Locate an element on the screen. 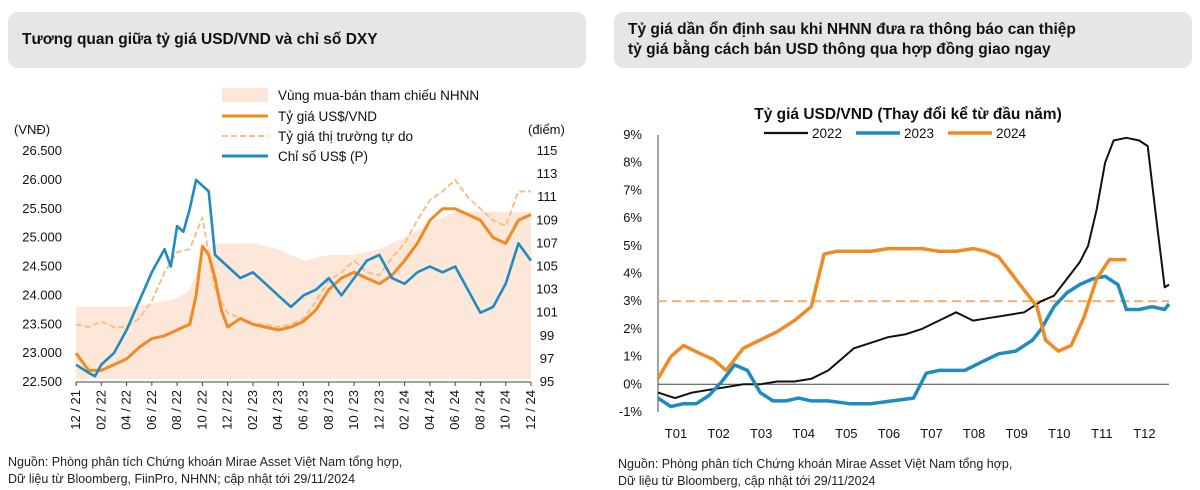 The width and height of the screenshot is (1200, 490). right-y-tick-label: 95 is located at coordinates (547, 381).